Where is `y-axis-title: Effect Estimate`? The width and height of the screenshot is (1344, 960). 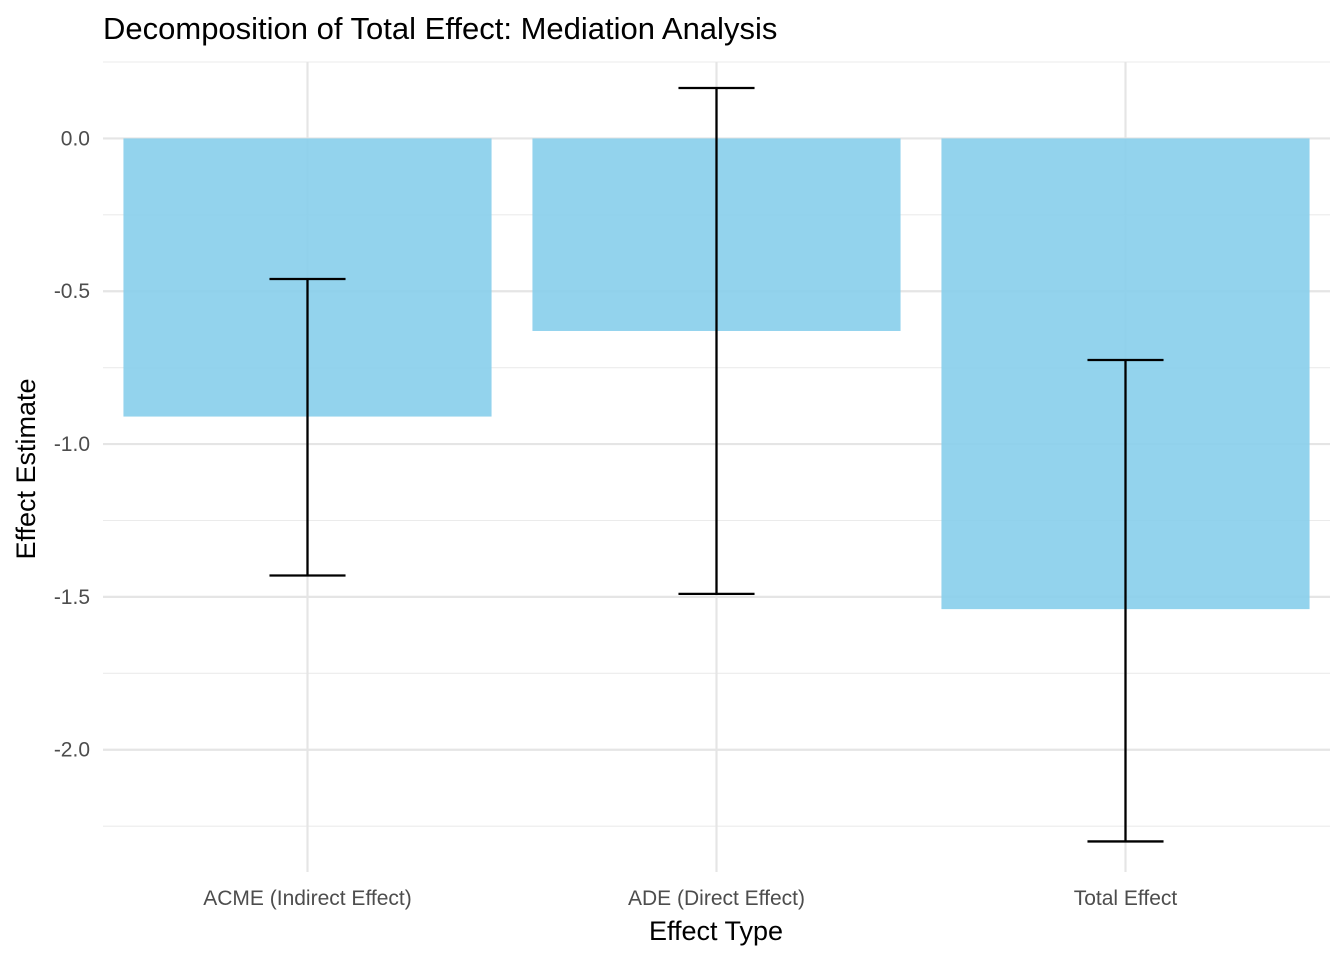
y-axis-title: Effect Estimate is located at coordinates (26, 468).